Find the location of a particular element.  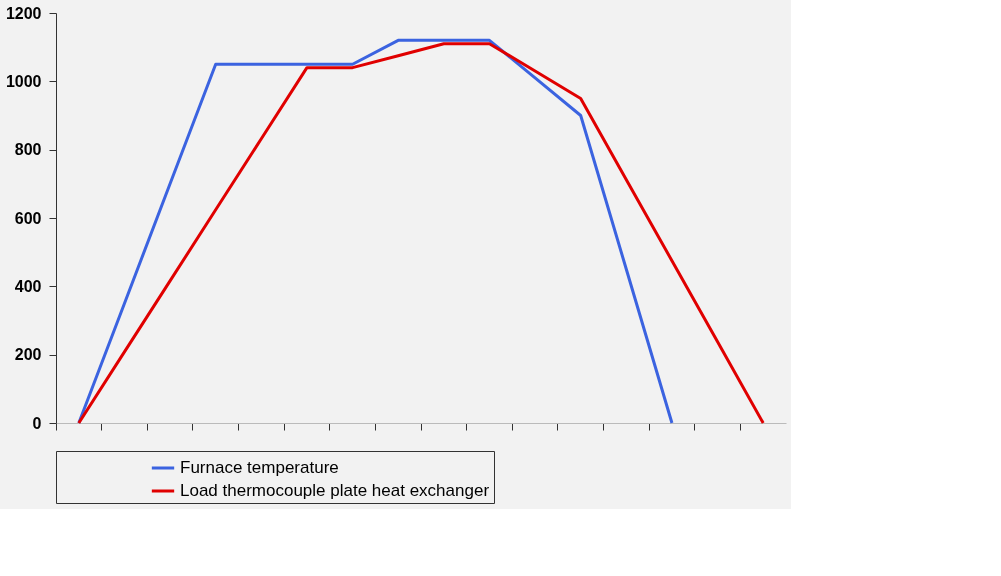

legend-label: Furnace temperature is located at coordinates (259, 467).